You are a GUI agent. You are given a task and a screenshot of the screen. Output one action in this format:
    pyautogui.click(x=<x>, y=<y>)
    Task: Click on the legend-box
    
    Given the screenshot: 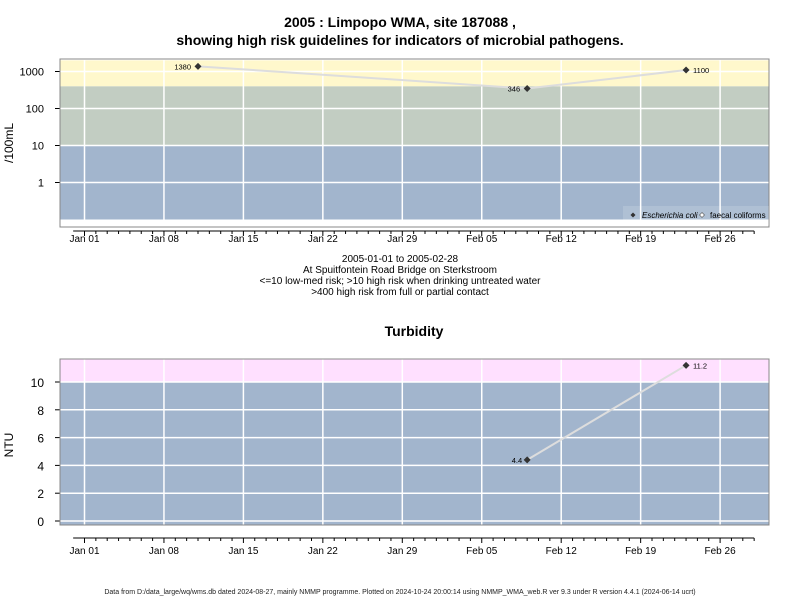 What is the action you would take?
    pyautogui.click(x=696, y=215)
    